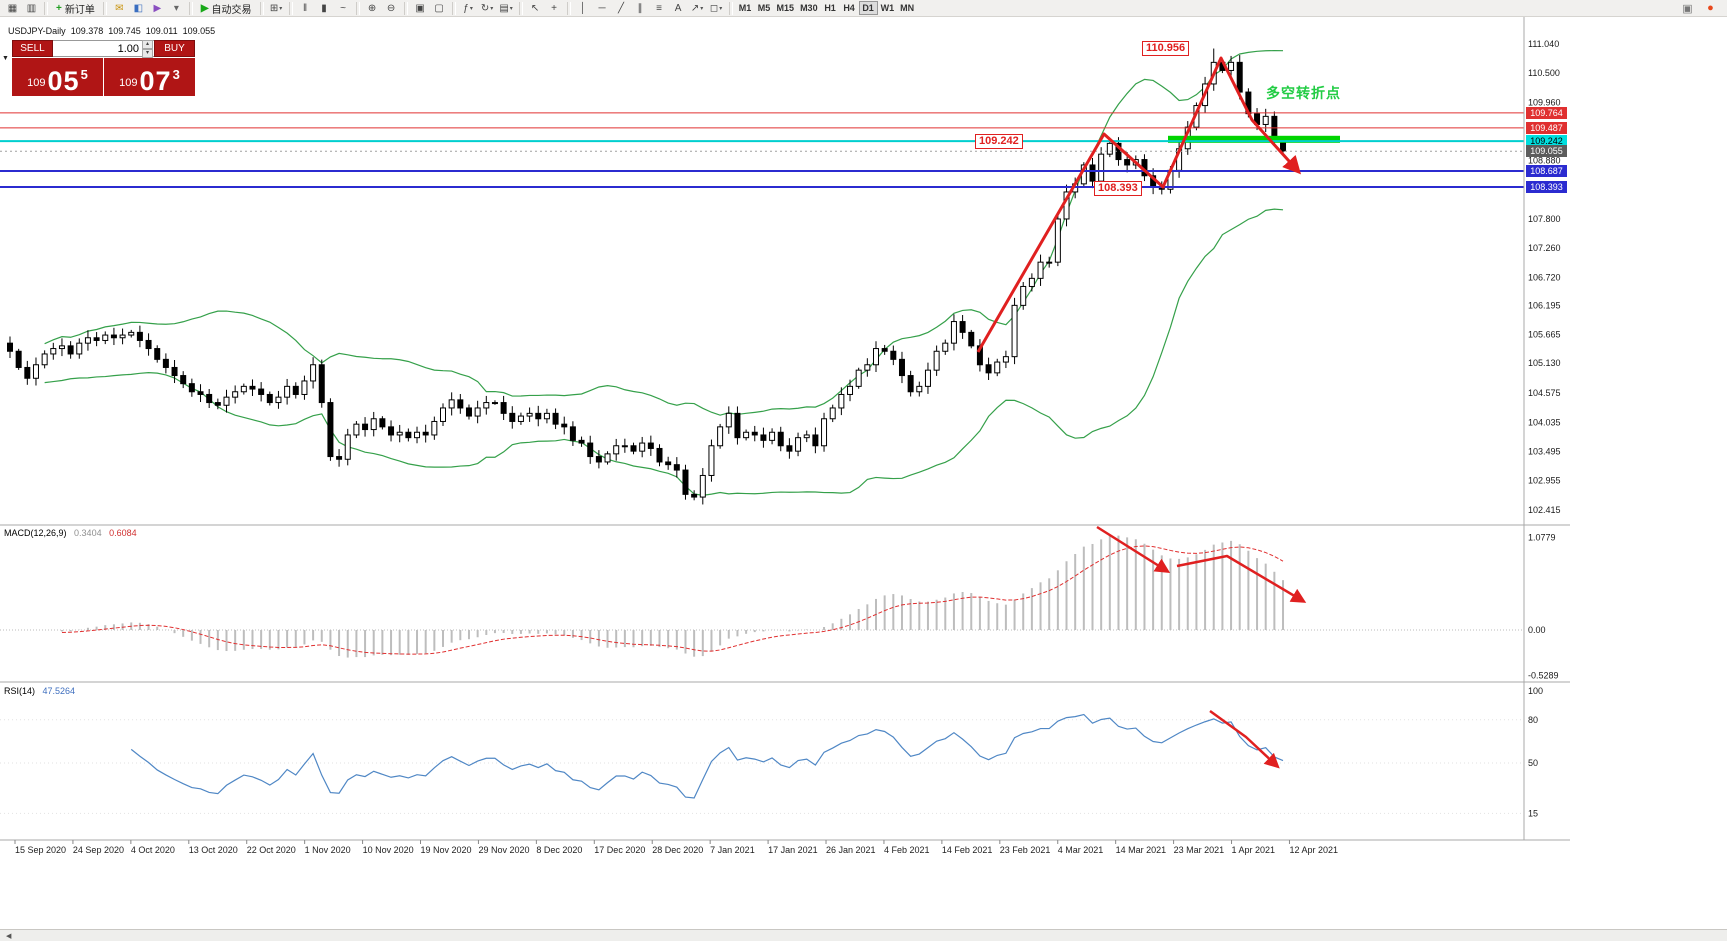 Image resolution: width=1727 pixels, height=941 pixels. I want to click on timeframe-mn: MN, so click(907, 8).